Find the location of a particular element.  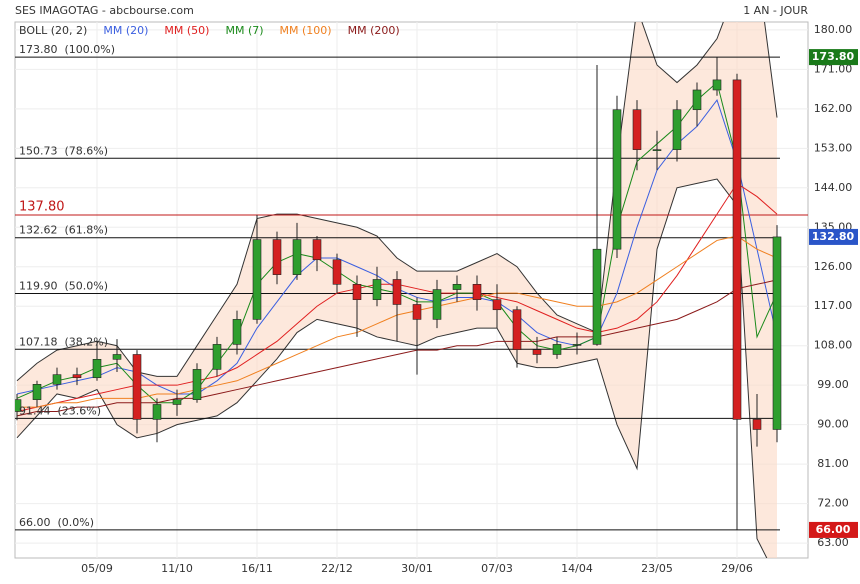

legend-entry: MM (100) is located at coordinates (306, 30).